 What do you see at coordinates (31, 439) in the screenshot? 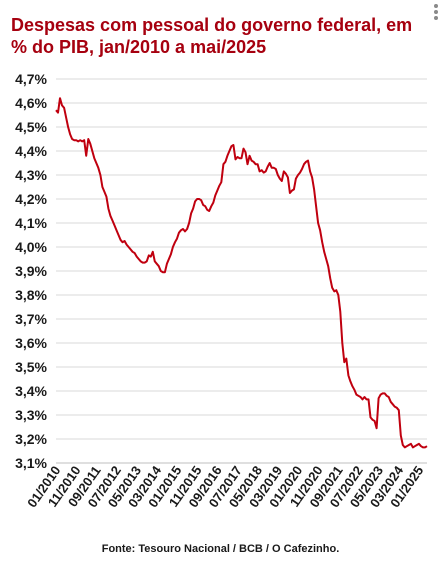
I see `y-tick-label: 3,2%` at bounding box center [31, 439].